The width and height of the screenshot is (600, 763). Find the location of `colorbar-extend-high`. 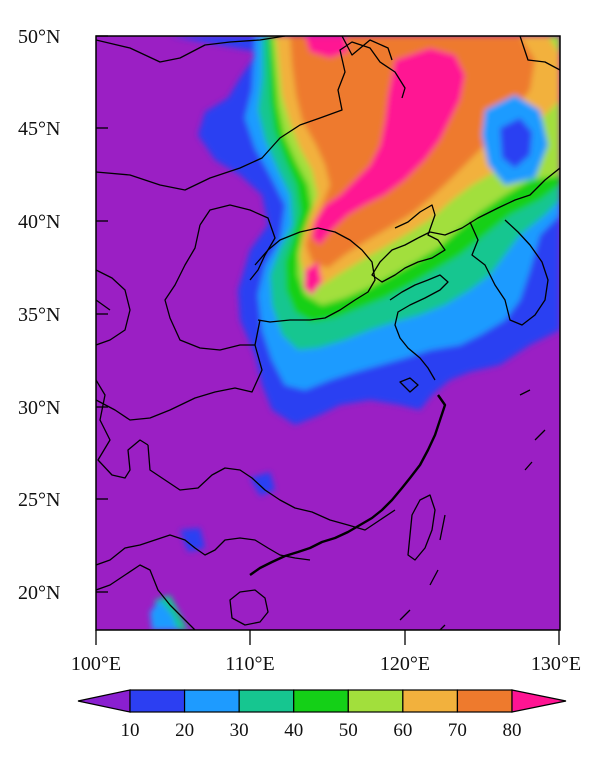

colorbar-extend-high is located at coordinates (539, 701).